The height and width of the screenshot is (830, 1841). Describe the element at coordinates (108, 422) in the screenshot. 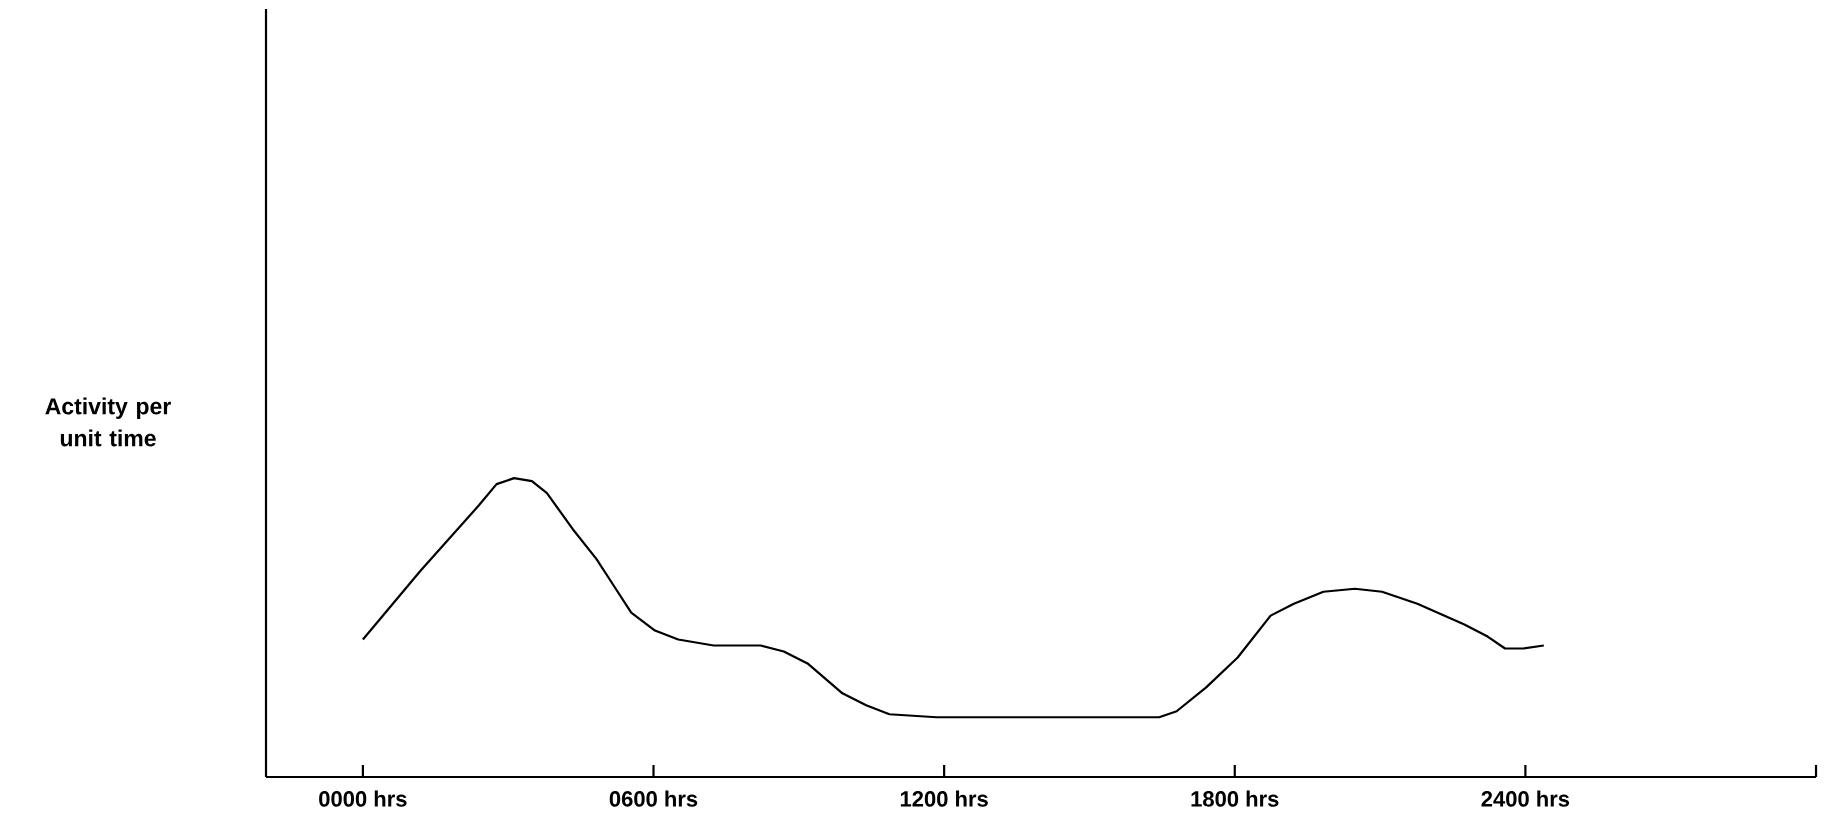

I see `y-axis-title: Activity per unit time` at that location.